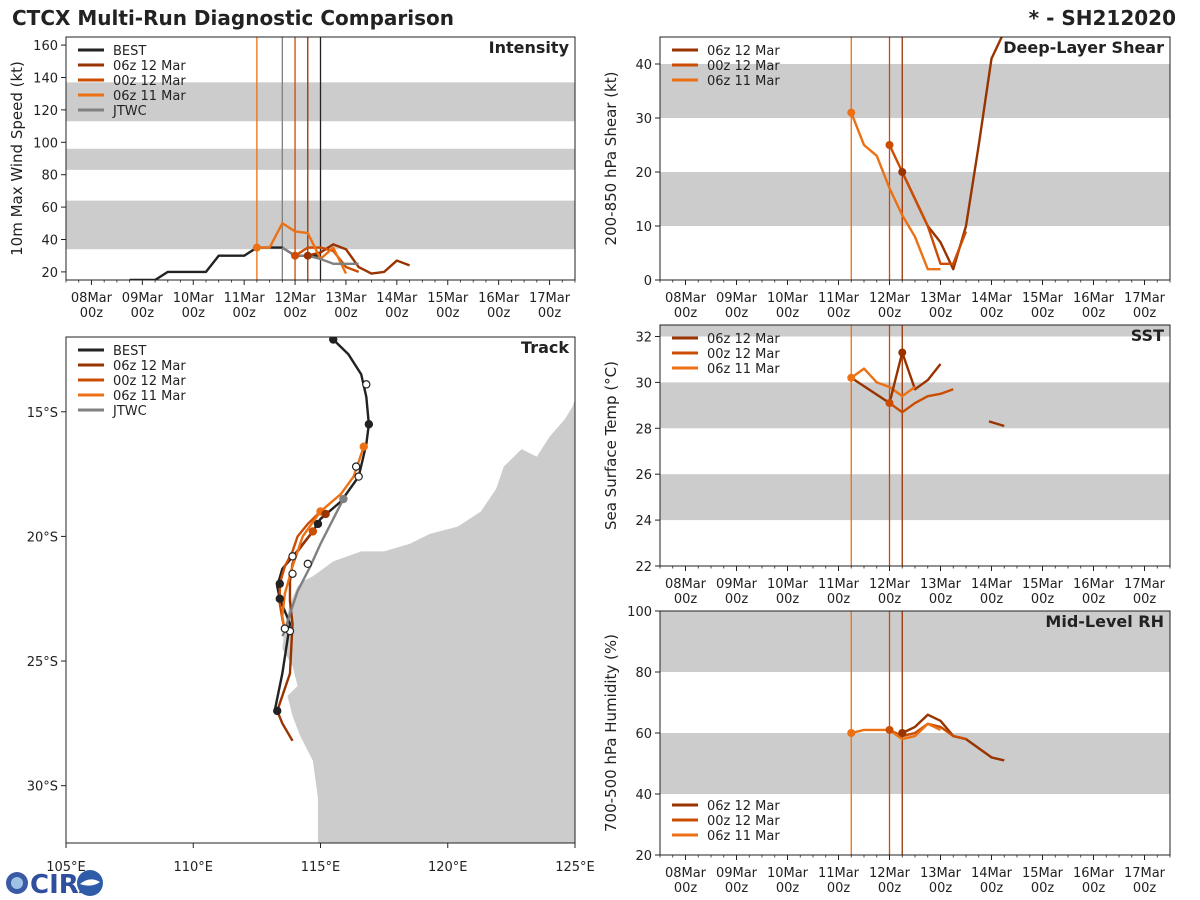 Image resolution: width=1200 pixels, height=900 pixels. What do you see at coordinates (42, 537) in the screenshot?
I see `y-tick-label: 20°S` at bounding box center [42, 537].